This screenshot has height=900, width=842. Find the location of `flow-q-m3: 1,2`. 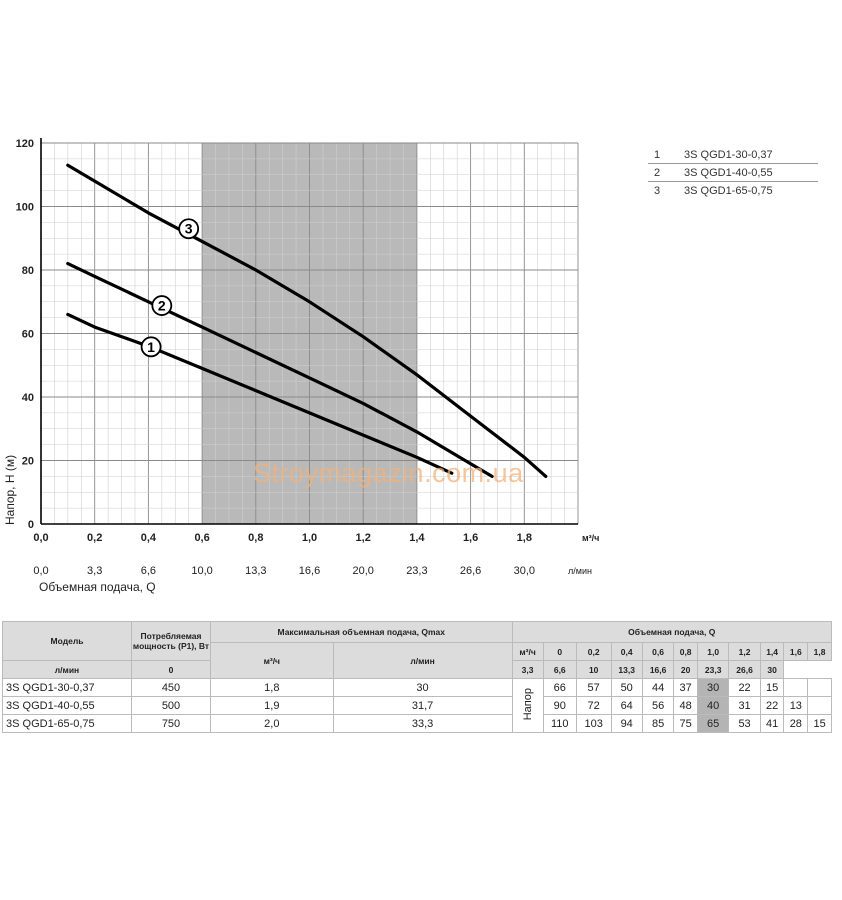

flow-q-m3: 1,2 is located at coordinates (744, 651).